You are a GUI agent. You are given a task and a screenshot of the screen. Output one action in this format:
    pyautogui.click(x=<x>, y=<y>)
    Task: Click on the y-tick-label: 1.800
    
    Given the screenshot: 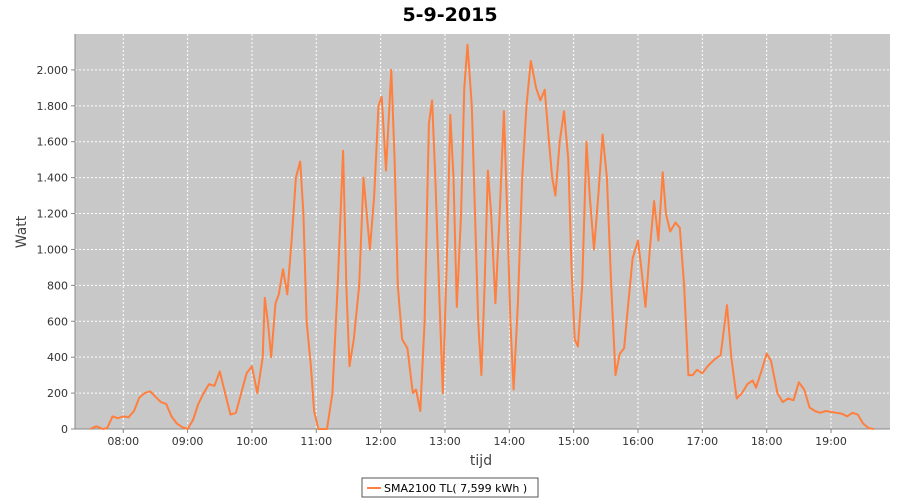 What is the action you would take?
    pyautogui.click(x=53, y=106)
    